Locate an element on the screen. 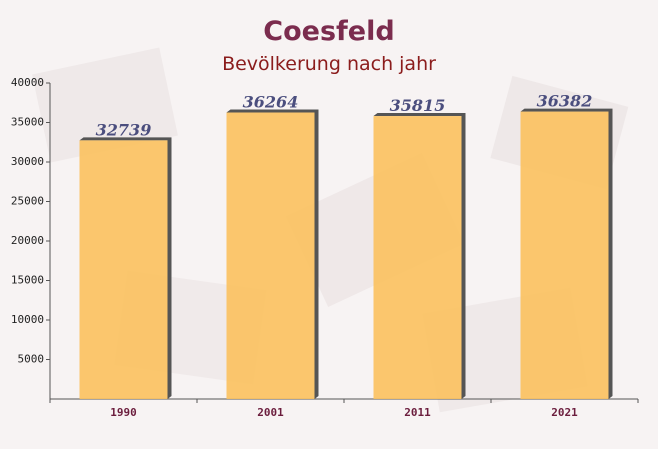 This screenshot has height=449, width=658. y-tick-label: 5000 is located at coordinates (31, 359).